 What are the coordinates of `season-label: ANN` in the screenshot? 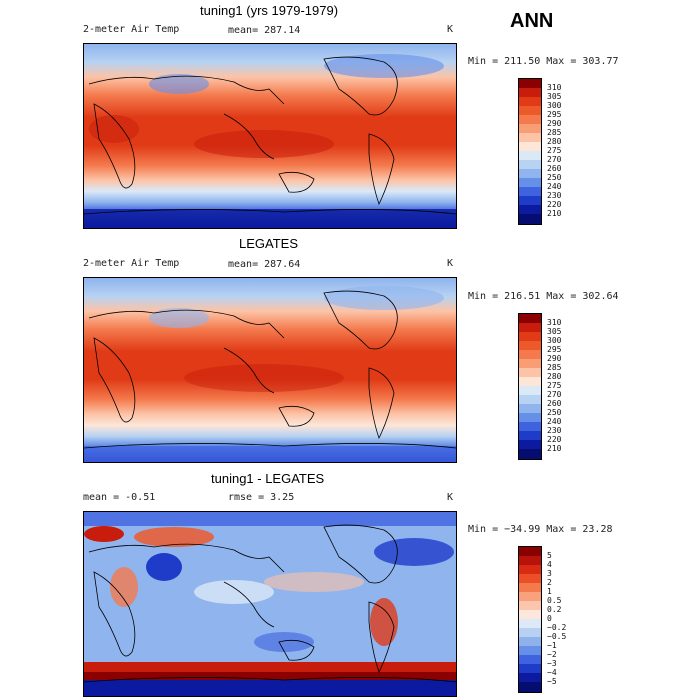 It's located at (532, 21).